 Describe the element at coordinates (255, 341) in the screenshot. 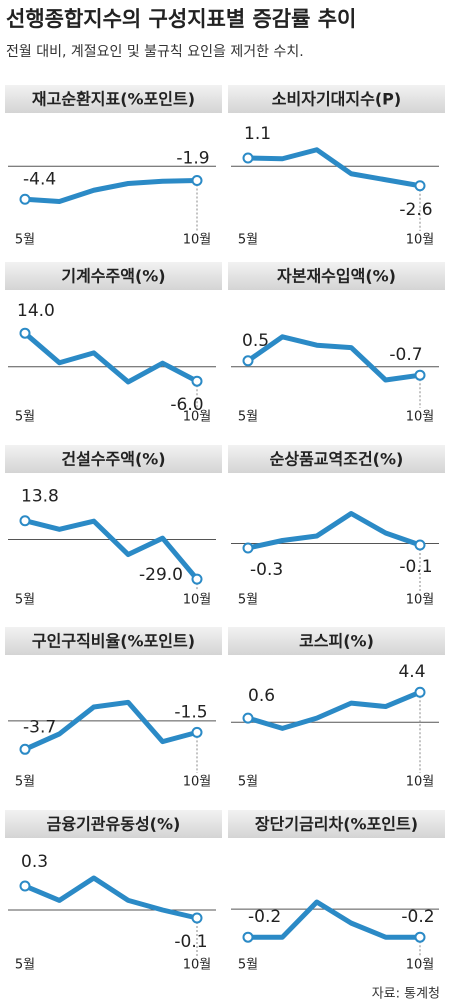

I see `value-label: 0.5` at that location.